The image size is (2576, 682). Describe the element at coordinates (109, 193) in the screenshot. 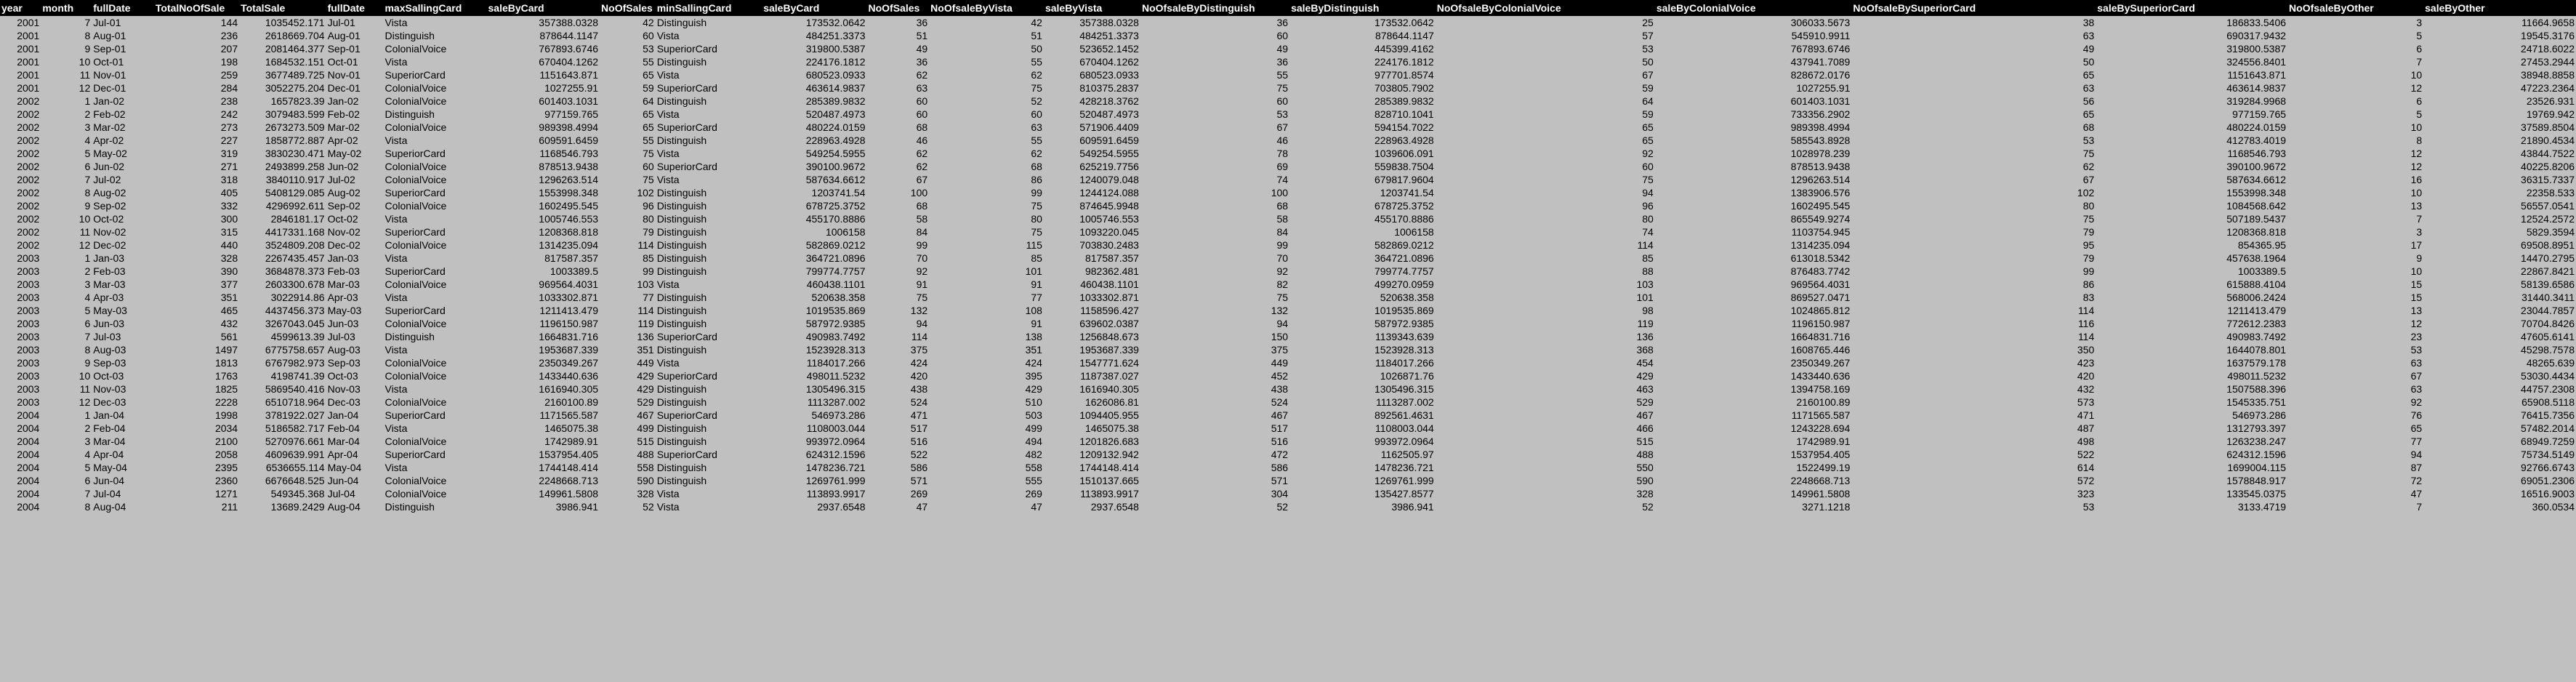

I see `table-cell: Aug-02` at that location.